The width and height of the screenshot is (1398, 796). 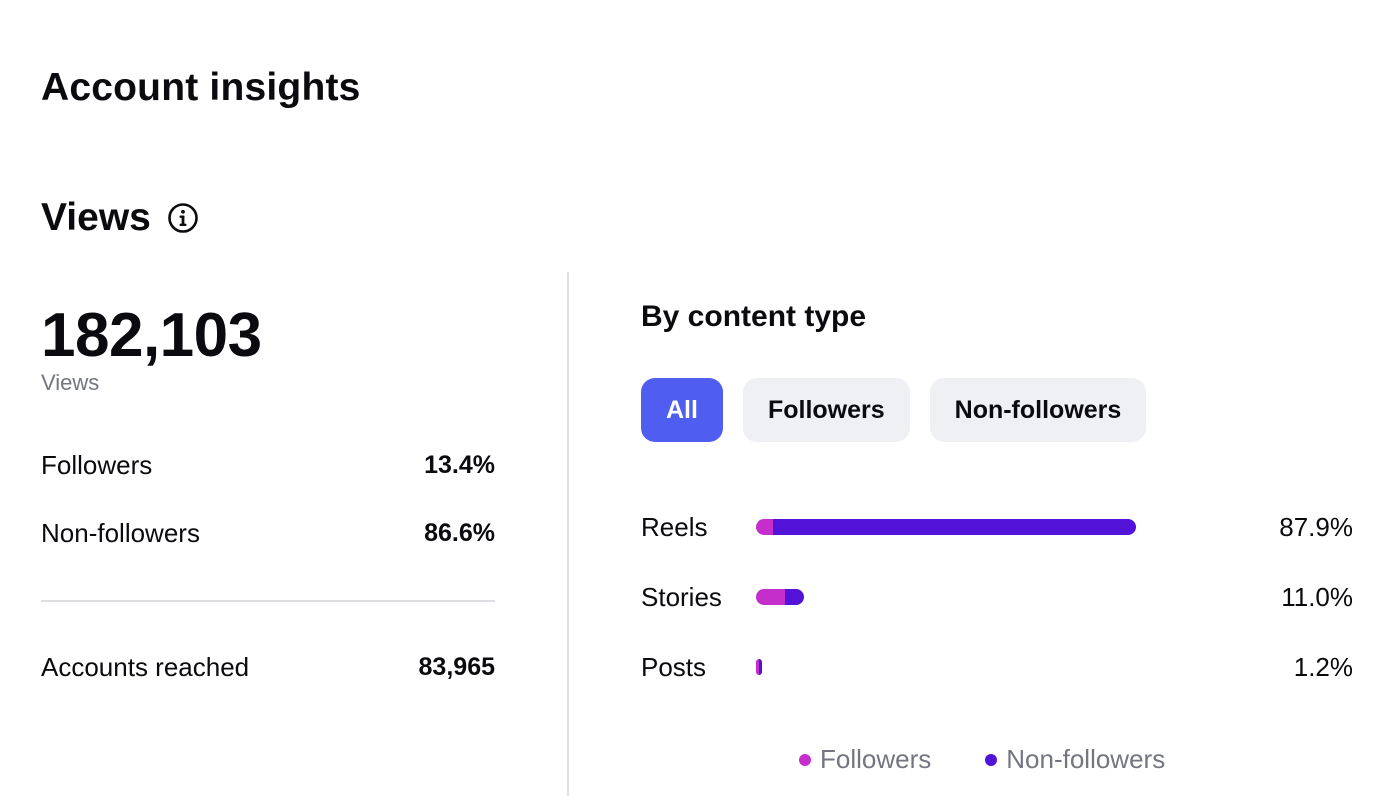 What do you see at coordinates (70, 382) in the screenshot?
I see `views-total-caption: Views` at bounding box center [70, 382].